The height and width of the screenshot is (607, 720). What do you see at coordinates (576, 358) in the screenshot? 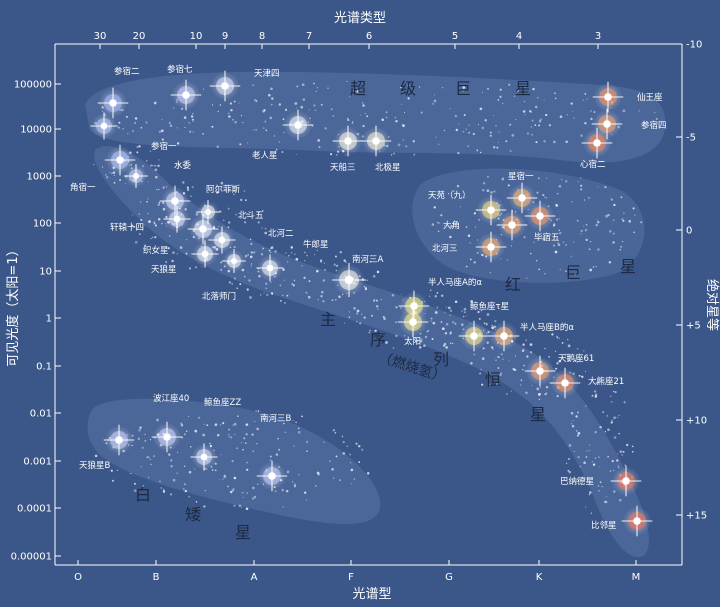
I see `star-label: 天鹅座61` at bounding box center [576, 358].